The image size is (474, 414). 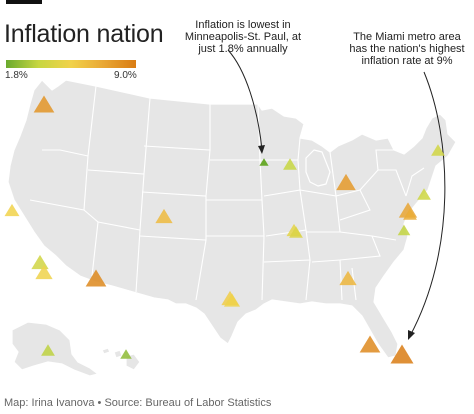 I want to click on metro-marker-detroit, so click(x=346, y=182).